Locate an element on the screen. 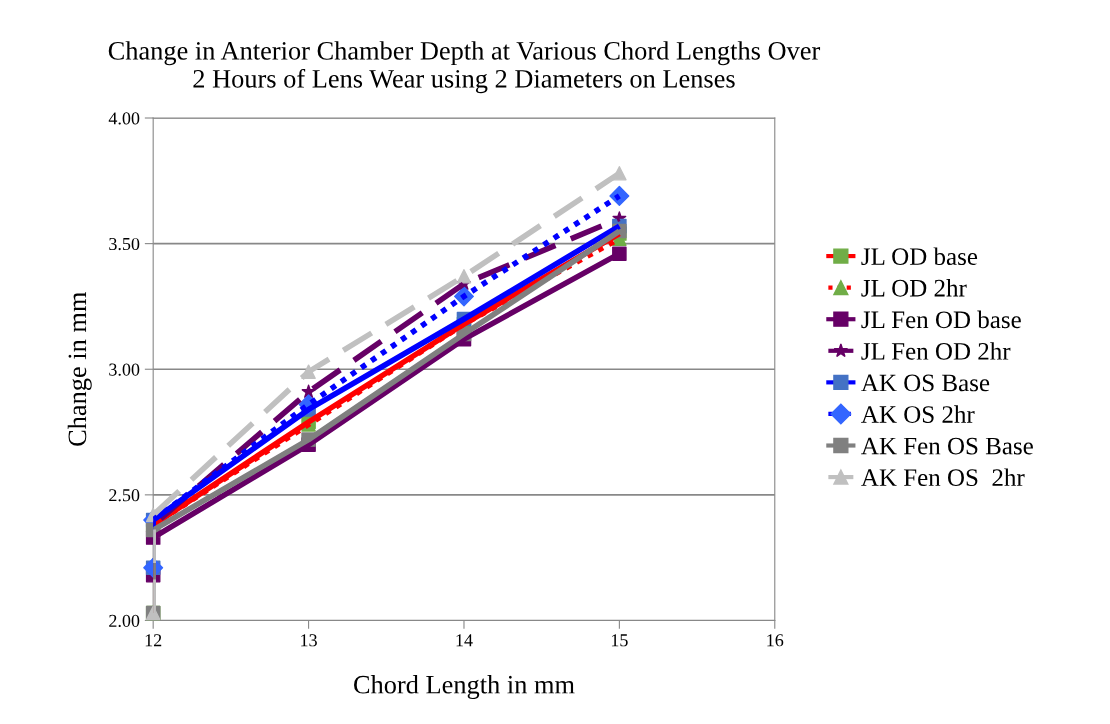 Image resolution: width=1110 pixels, height=724 pixels. x-tick-label: 14 is located at coordinates (464, 640).